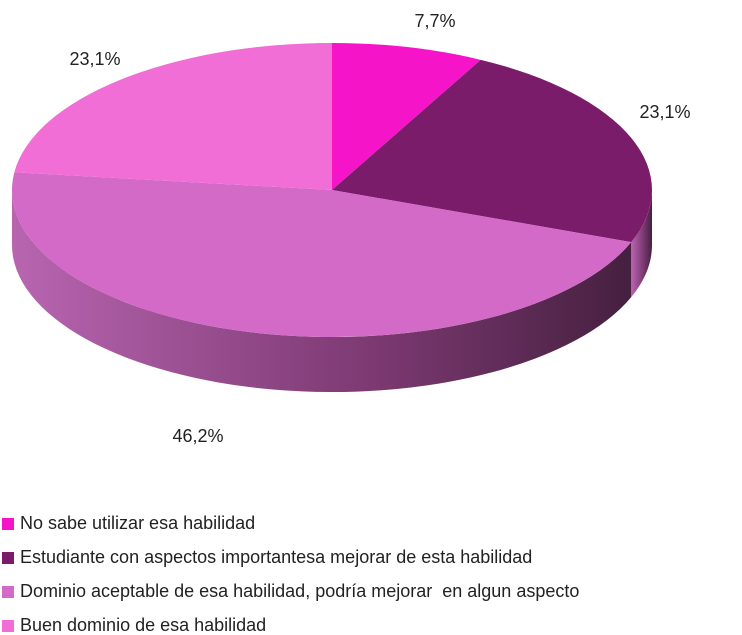  What do you see at coordinates (143, 625) in the screenshot?
I see `legend-label: Buen dominio de esa habilidad` at bounding box center [143, 625].